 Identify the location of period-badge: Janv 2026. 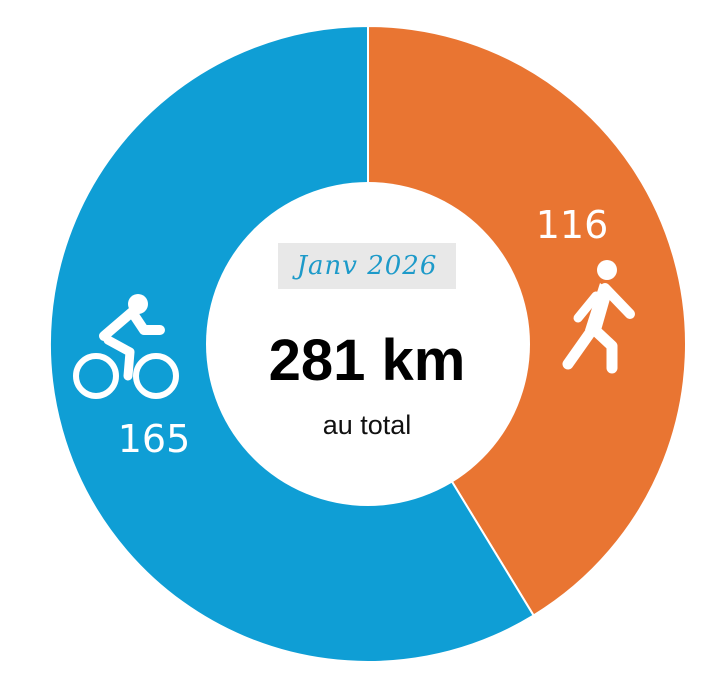
(367, 266).